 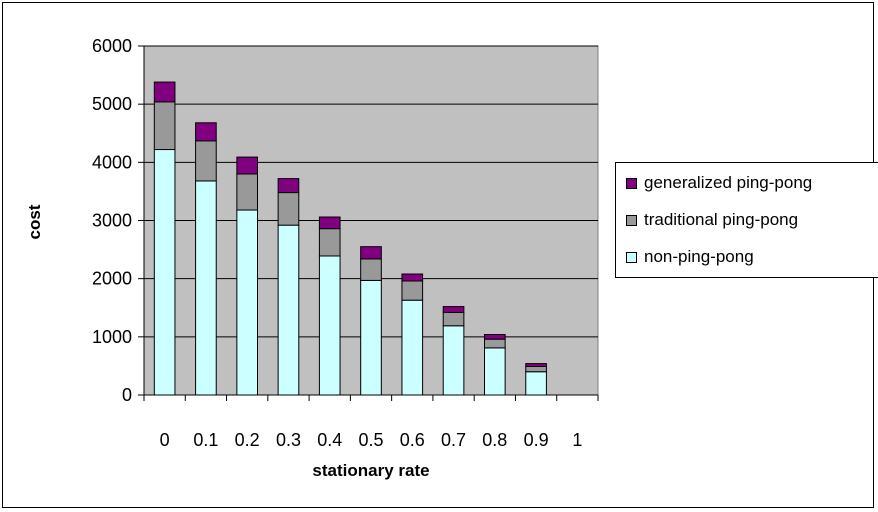 I want to click on legend-label-generalized: generalized ping-pong, so click(x=728, y=182).